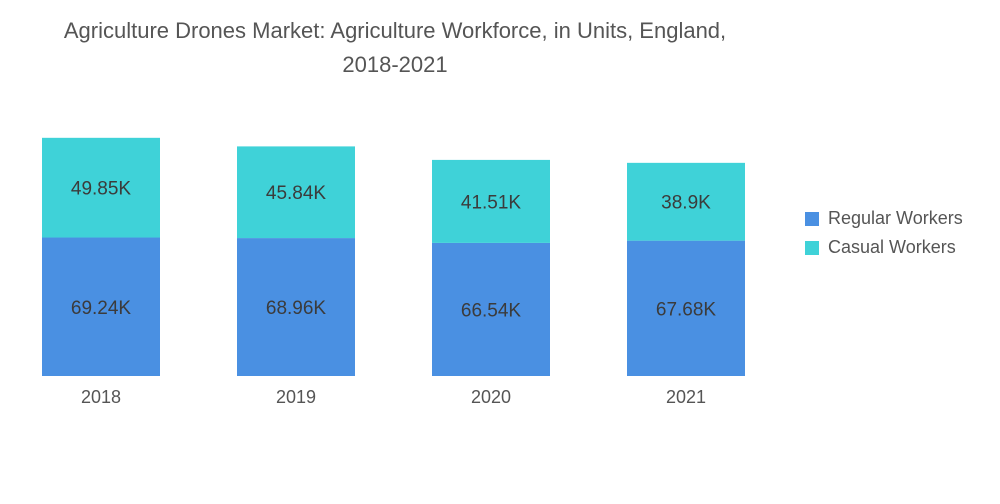 This screenshot has height=504, width=1000. What do you see at coordinates (393, 397) in the screenshot?
I see `x-tick-labels: 2018 2019 2020 2021` at bounding box center [393, 397].